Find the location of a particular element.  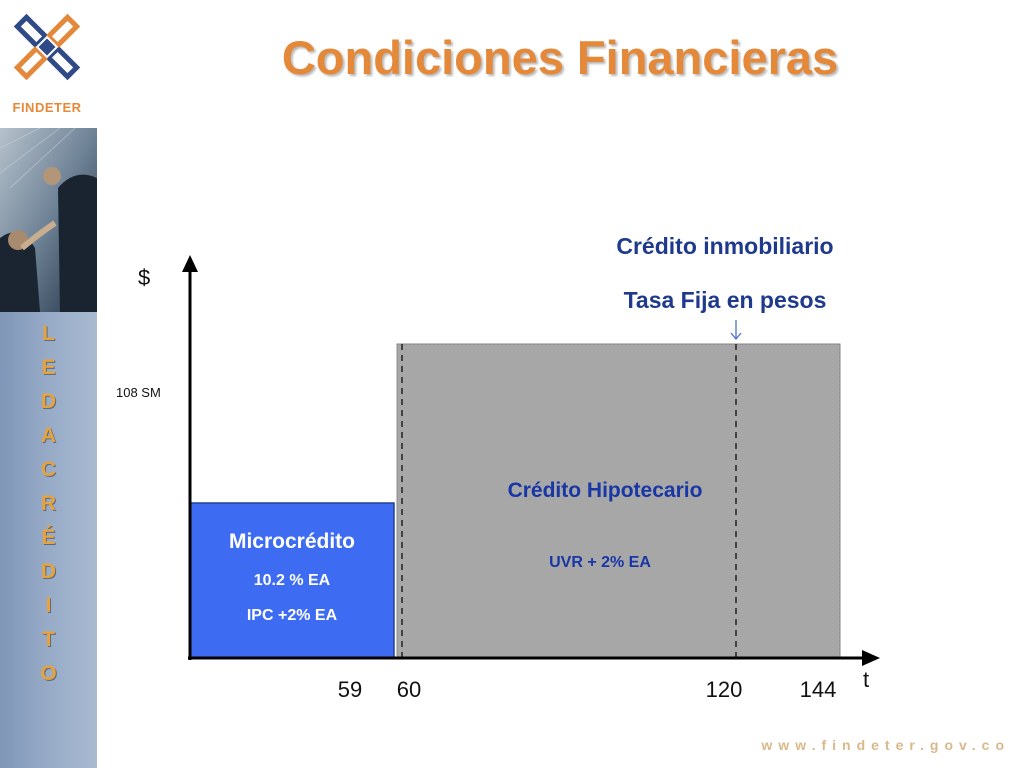

vertical-letter: O is located at coordinates (48, 673).